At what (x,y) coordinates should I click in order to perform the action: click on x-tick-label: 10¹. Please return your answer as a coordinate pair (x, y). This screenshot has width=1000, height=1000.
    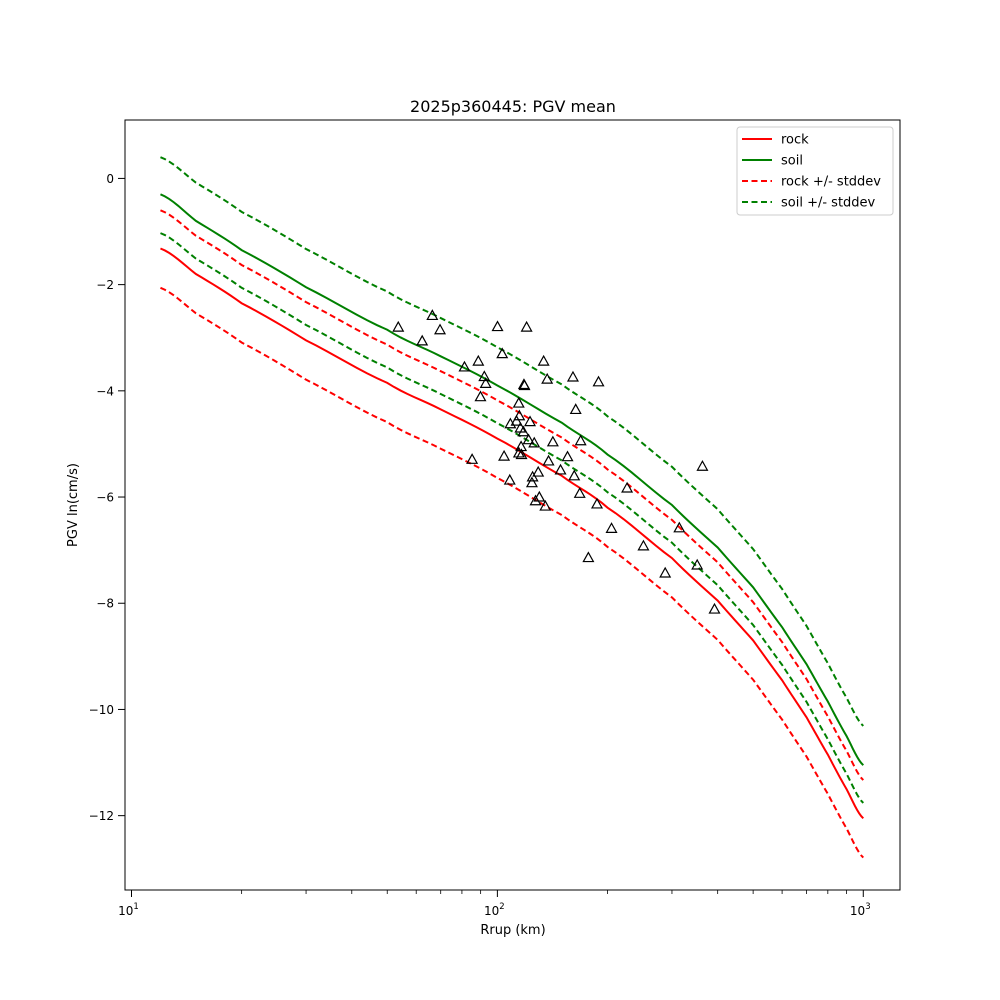
    Looking at the image, I should click on (128, 910).